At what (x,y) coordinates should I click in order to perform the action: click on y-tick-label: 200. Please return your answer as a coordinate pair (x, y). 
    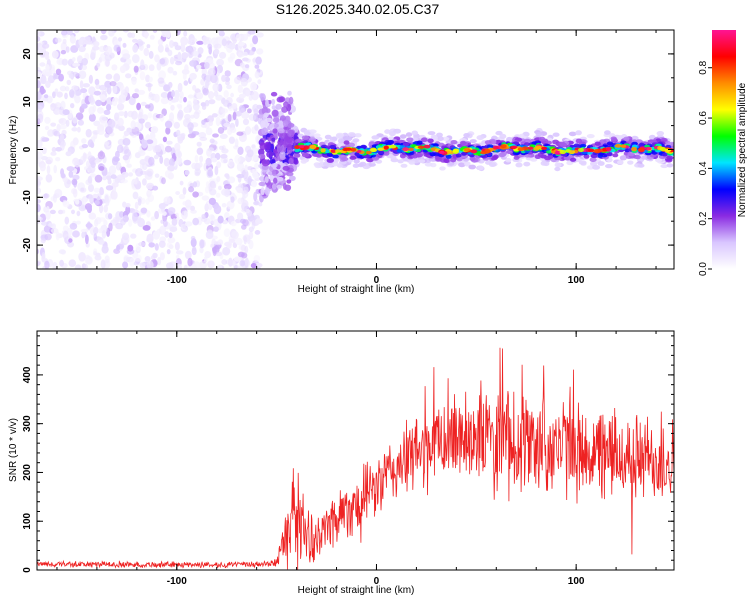
    Looking at the image, I should click on (27, 472).